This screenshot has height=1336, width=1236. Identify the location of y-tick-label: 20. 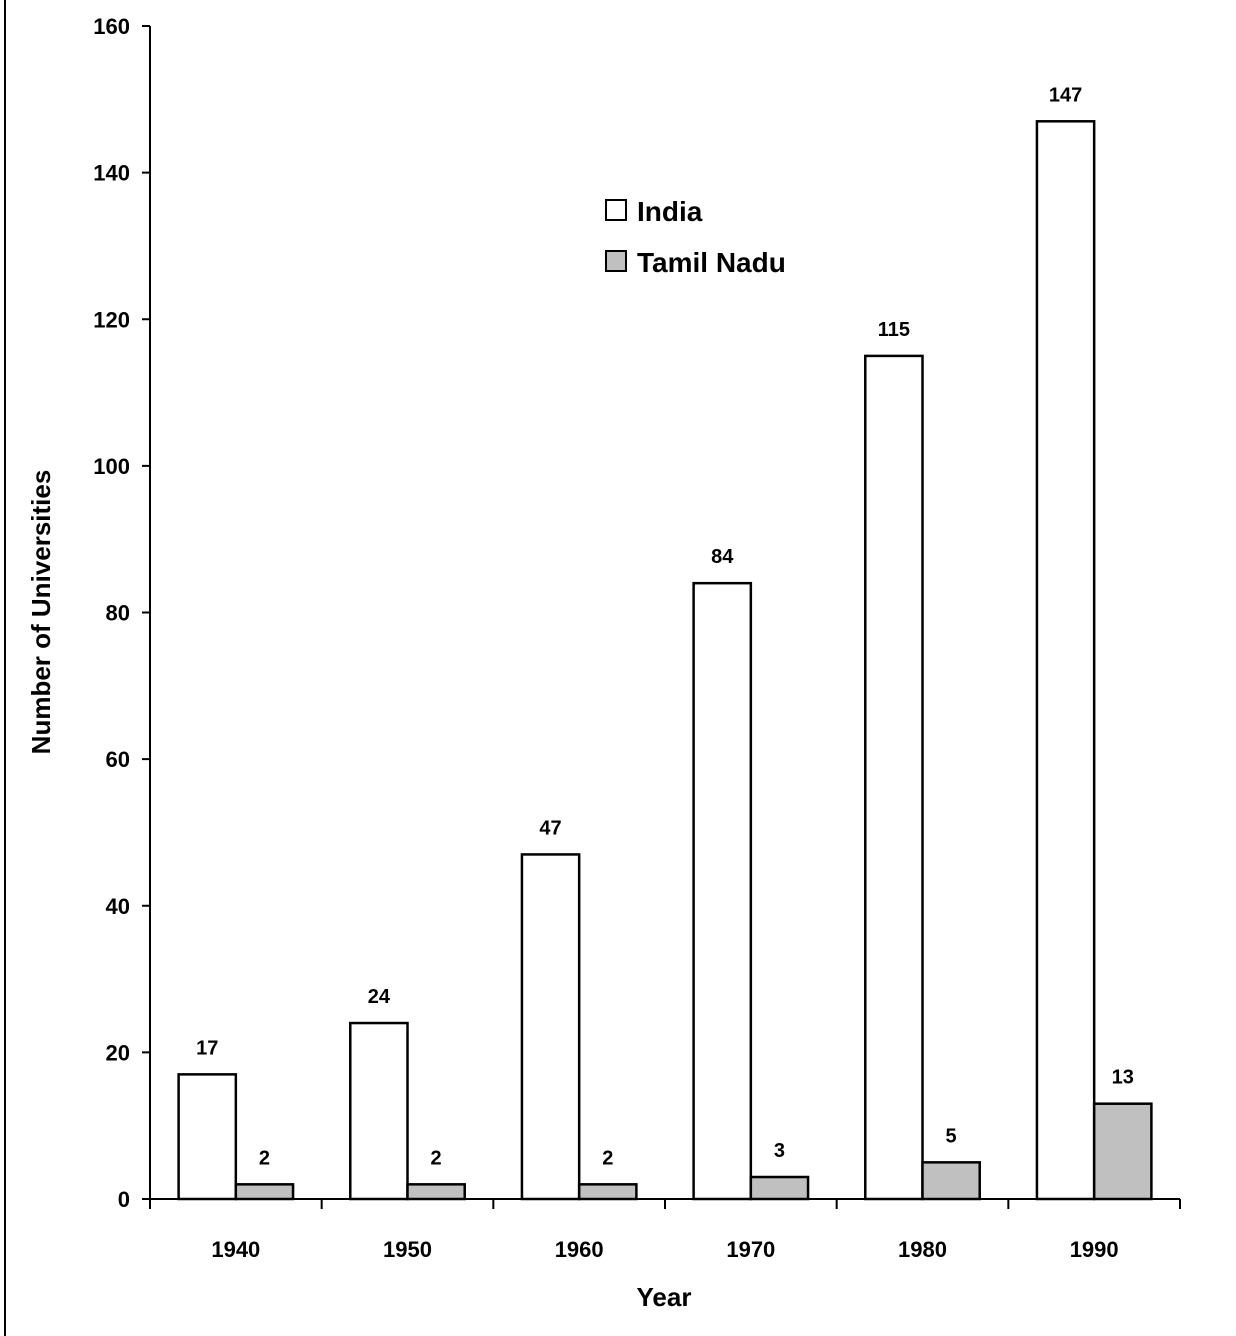
(118, 1052).